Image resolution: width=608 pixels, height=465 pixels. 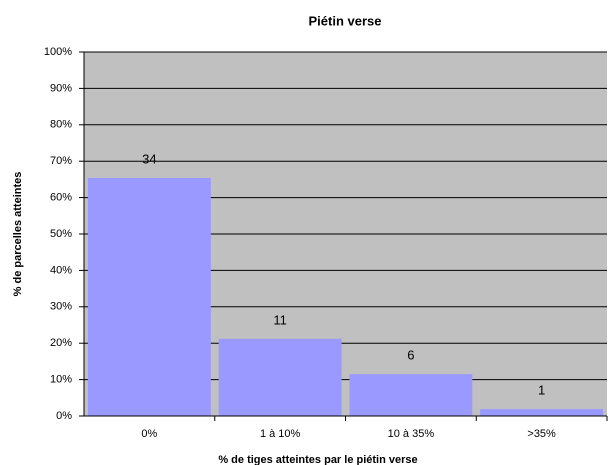 I want to click on y-tick-label: 70%, so click(x=61, y=161).